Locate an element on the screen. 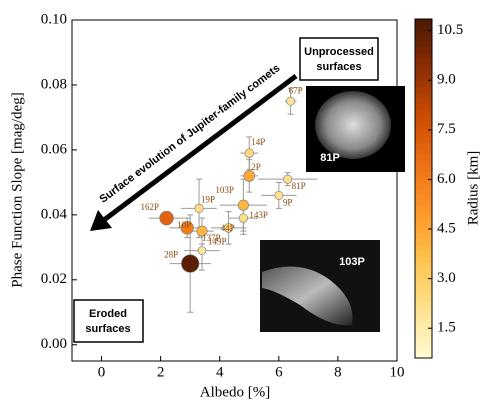  x-axis-label: Albedo [%] is located at coordinates (235, 392).